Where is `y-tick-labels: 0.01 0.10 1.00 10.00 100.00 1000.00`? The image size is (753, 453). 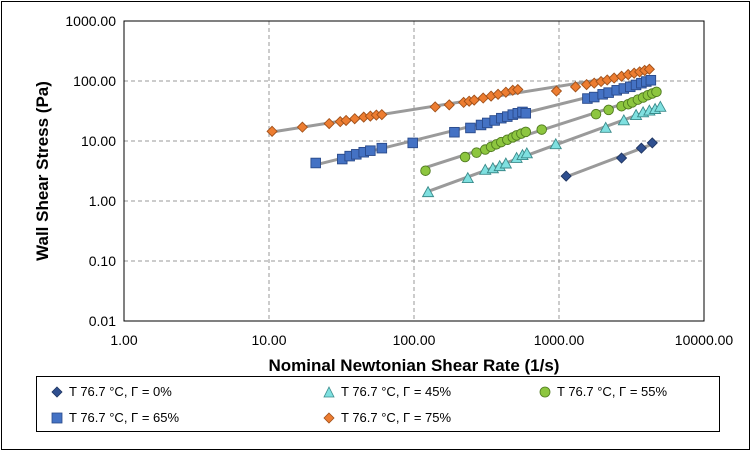 y-tick-labels: 0.01 0.10 1.00 10.00 100.00 1000.00 is located at coordinates (90, 171).